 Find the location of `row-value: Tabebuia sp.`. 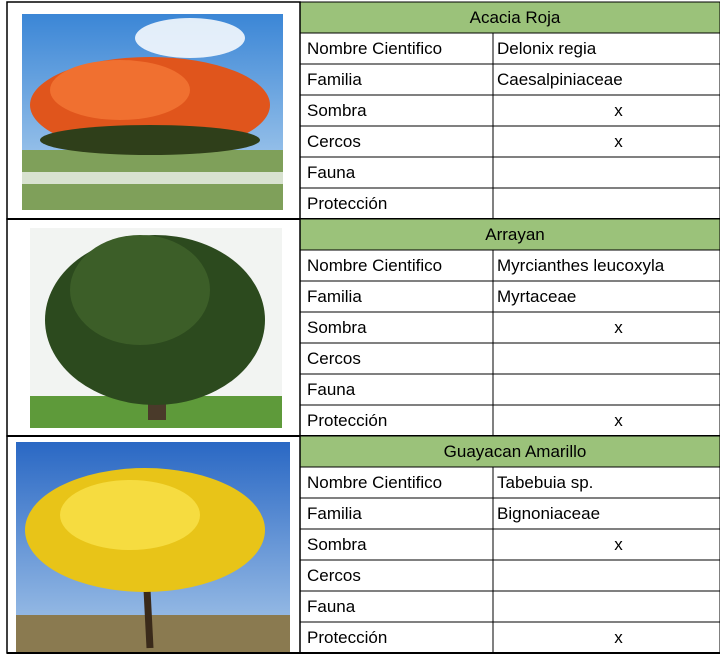

row-value: Tabebuia sp. is located at coordinates (545, 482).